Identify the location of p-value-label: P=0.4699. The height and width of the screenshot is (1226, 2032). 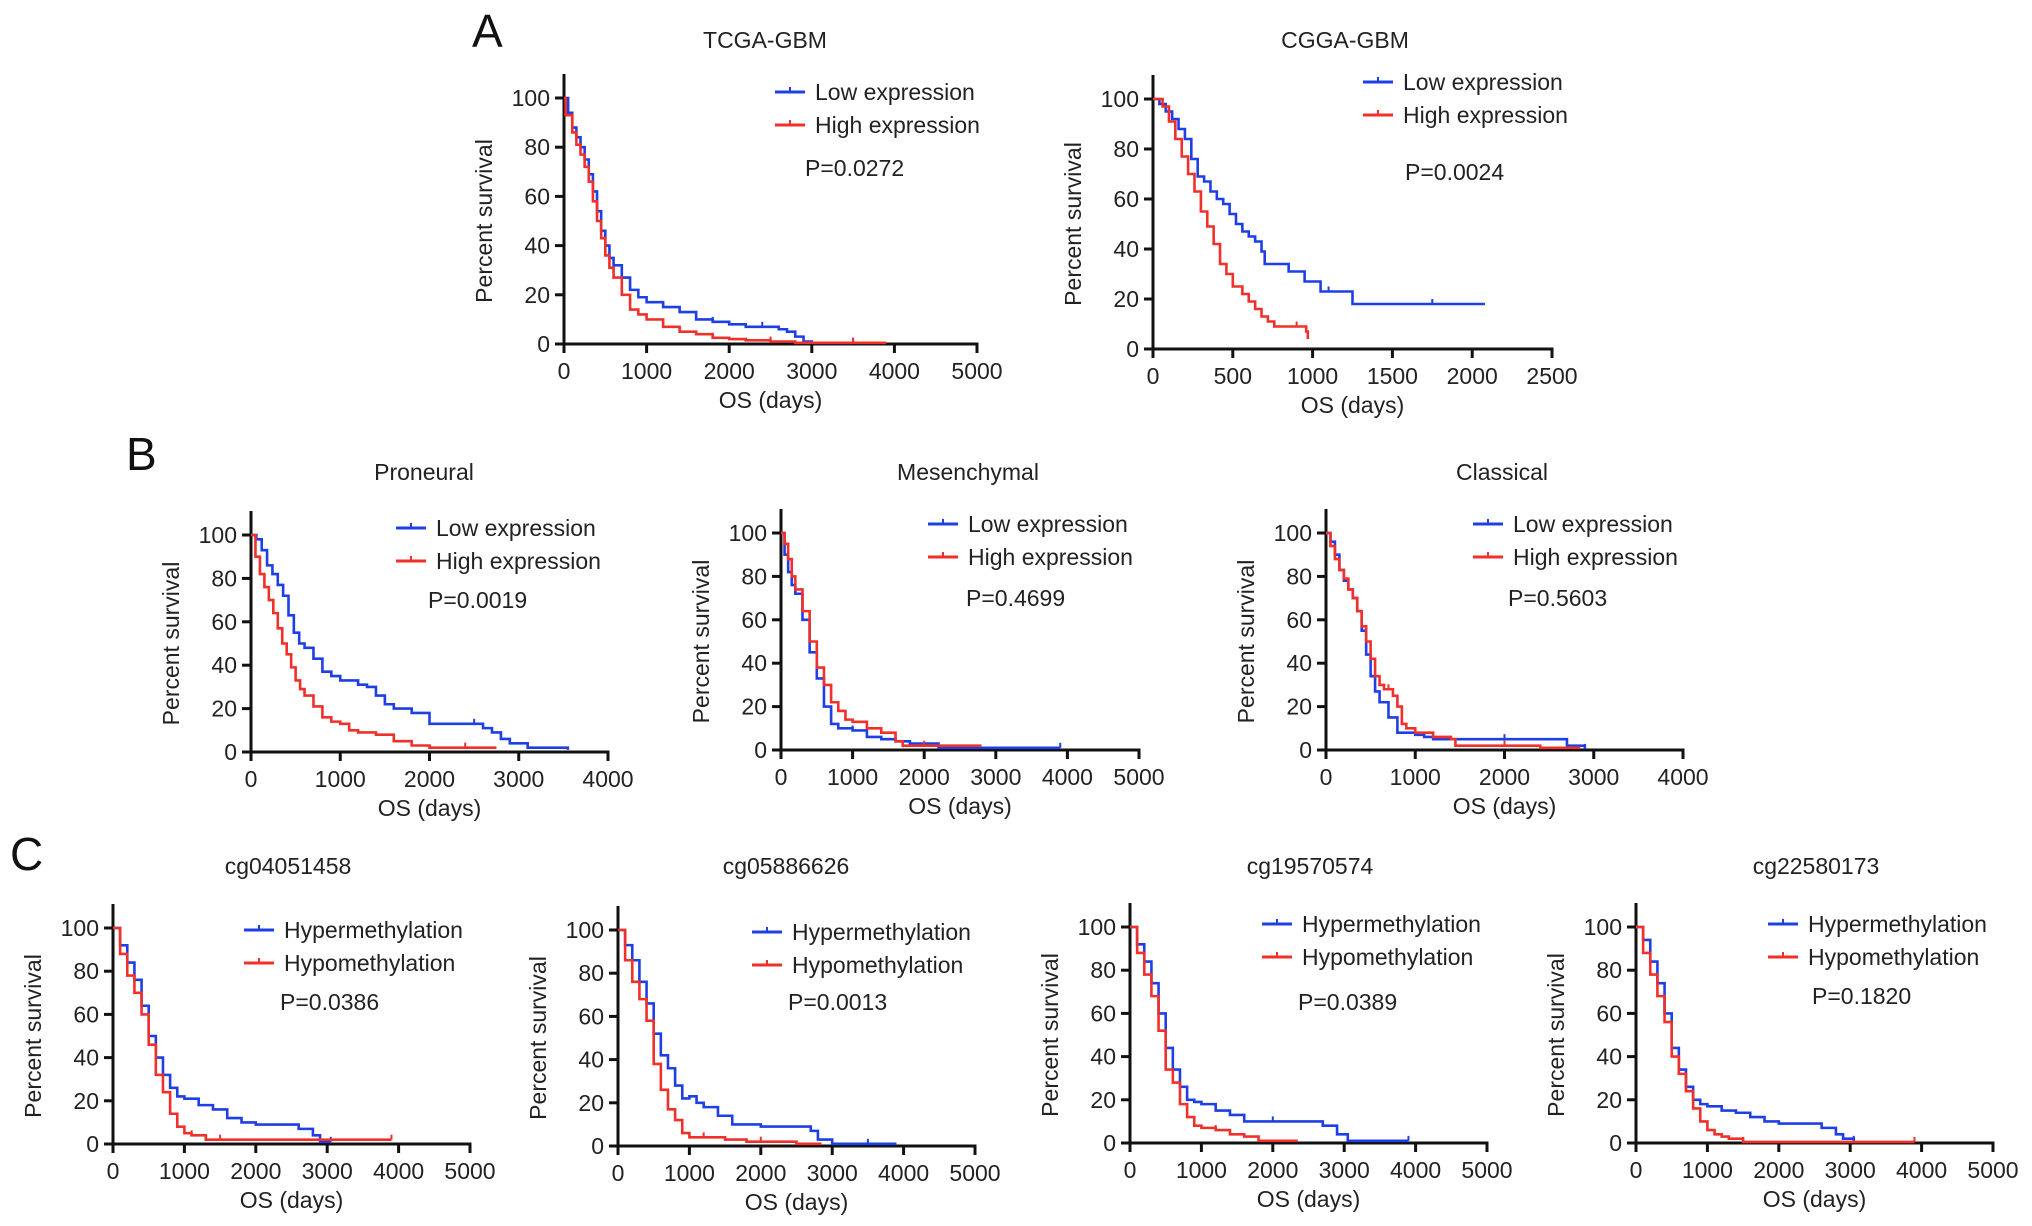
(1015, 598).